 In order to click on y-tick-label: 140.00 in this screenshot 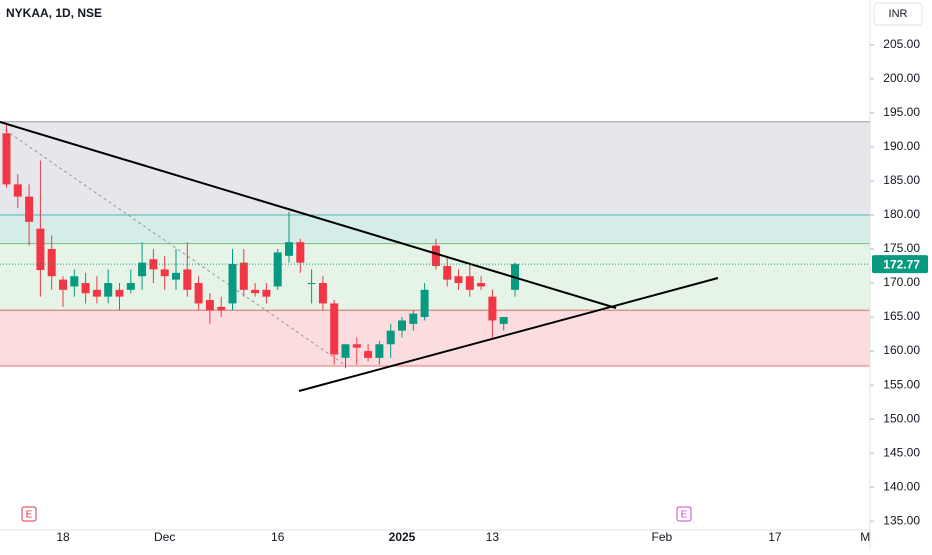, I will do `click(901, 486)`.